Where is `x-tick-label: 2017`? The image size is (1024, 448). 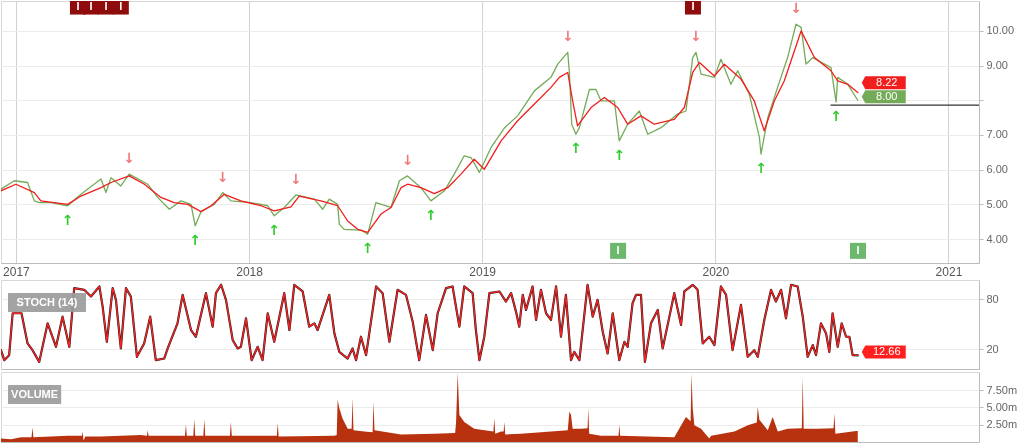
x-tick-label: 2017 is located at coordinates (17, 271).